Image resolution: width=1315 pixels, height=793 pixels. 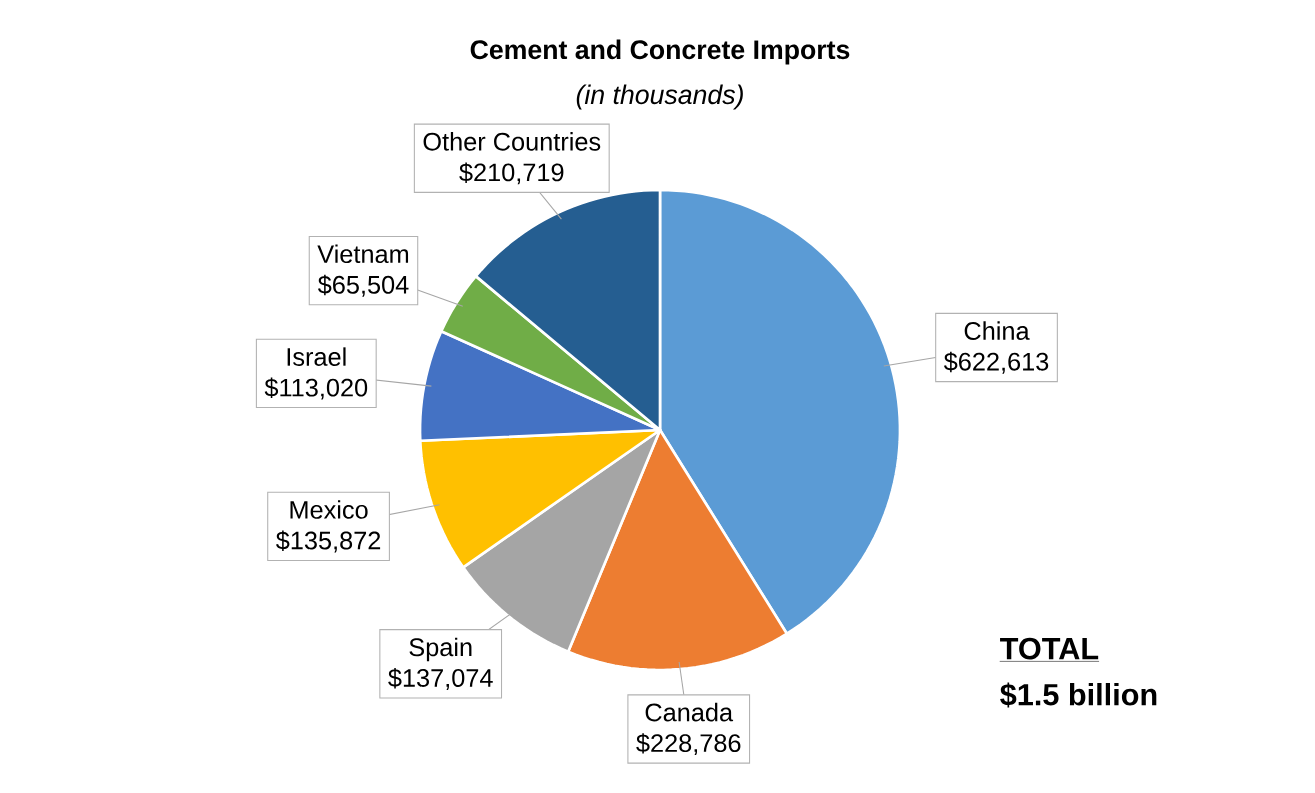 I want to click on data-label: $135,872, so click(x=328, y=541).